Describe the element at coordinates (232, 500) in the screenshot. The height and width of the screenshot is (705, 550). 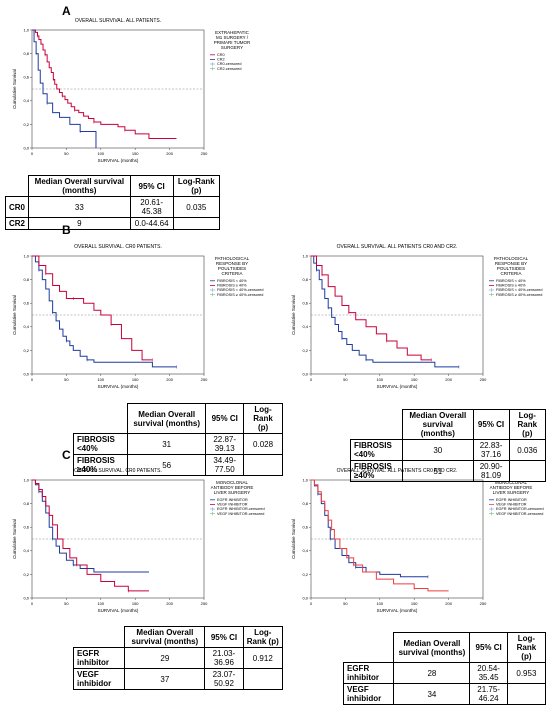
I see `legend-item-label: EGFR INHIBITOR` at that location.